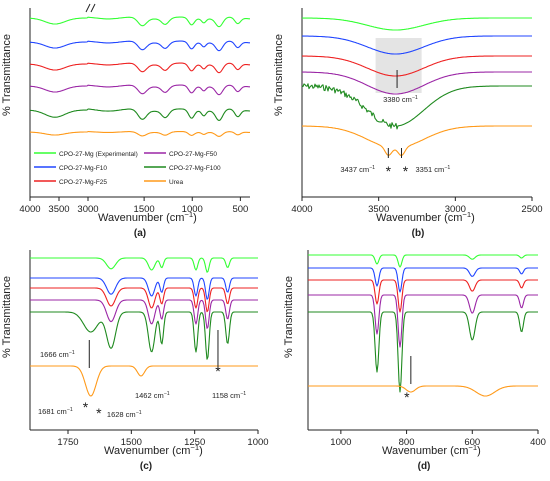  Describe the element at coordinates (195, 168) in the screenshot. I see `legend-entry: CPO-27-Mg-F100` at that location.